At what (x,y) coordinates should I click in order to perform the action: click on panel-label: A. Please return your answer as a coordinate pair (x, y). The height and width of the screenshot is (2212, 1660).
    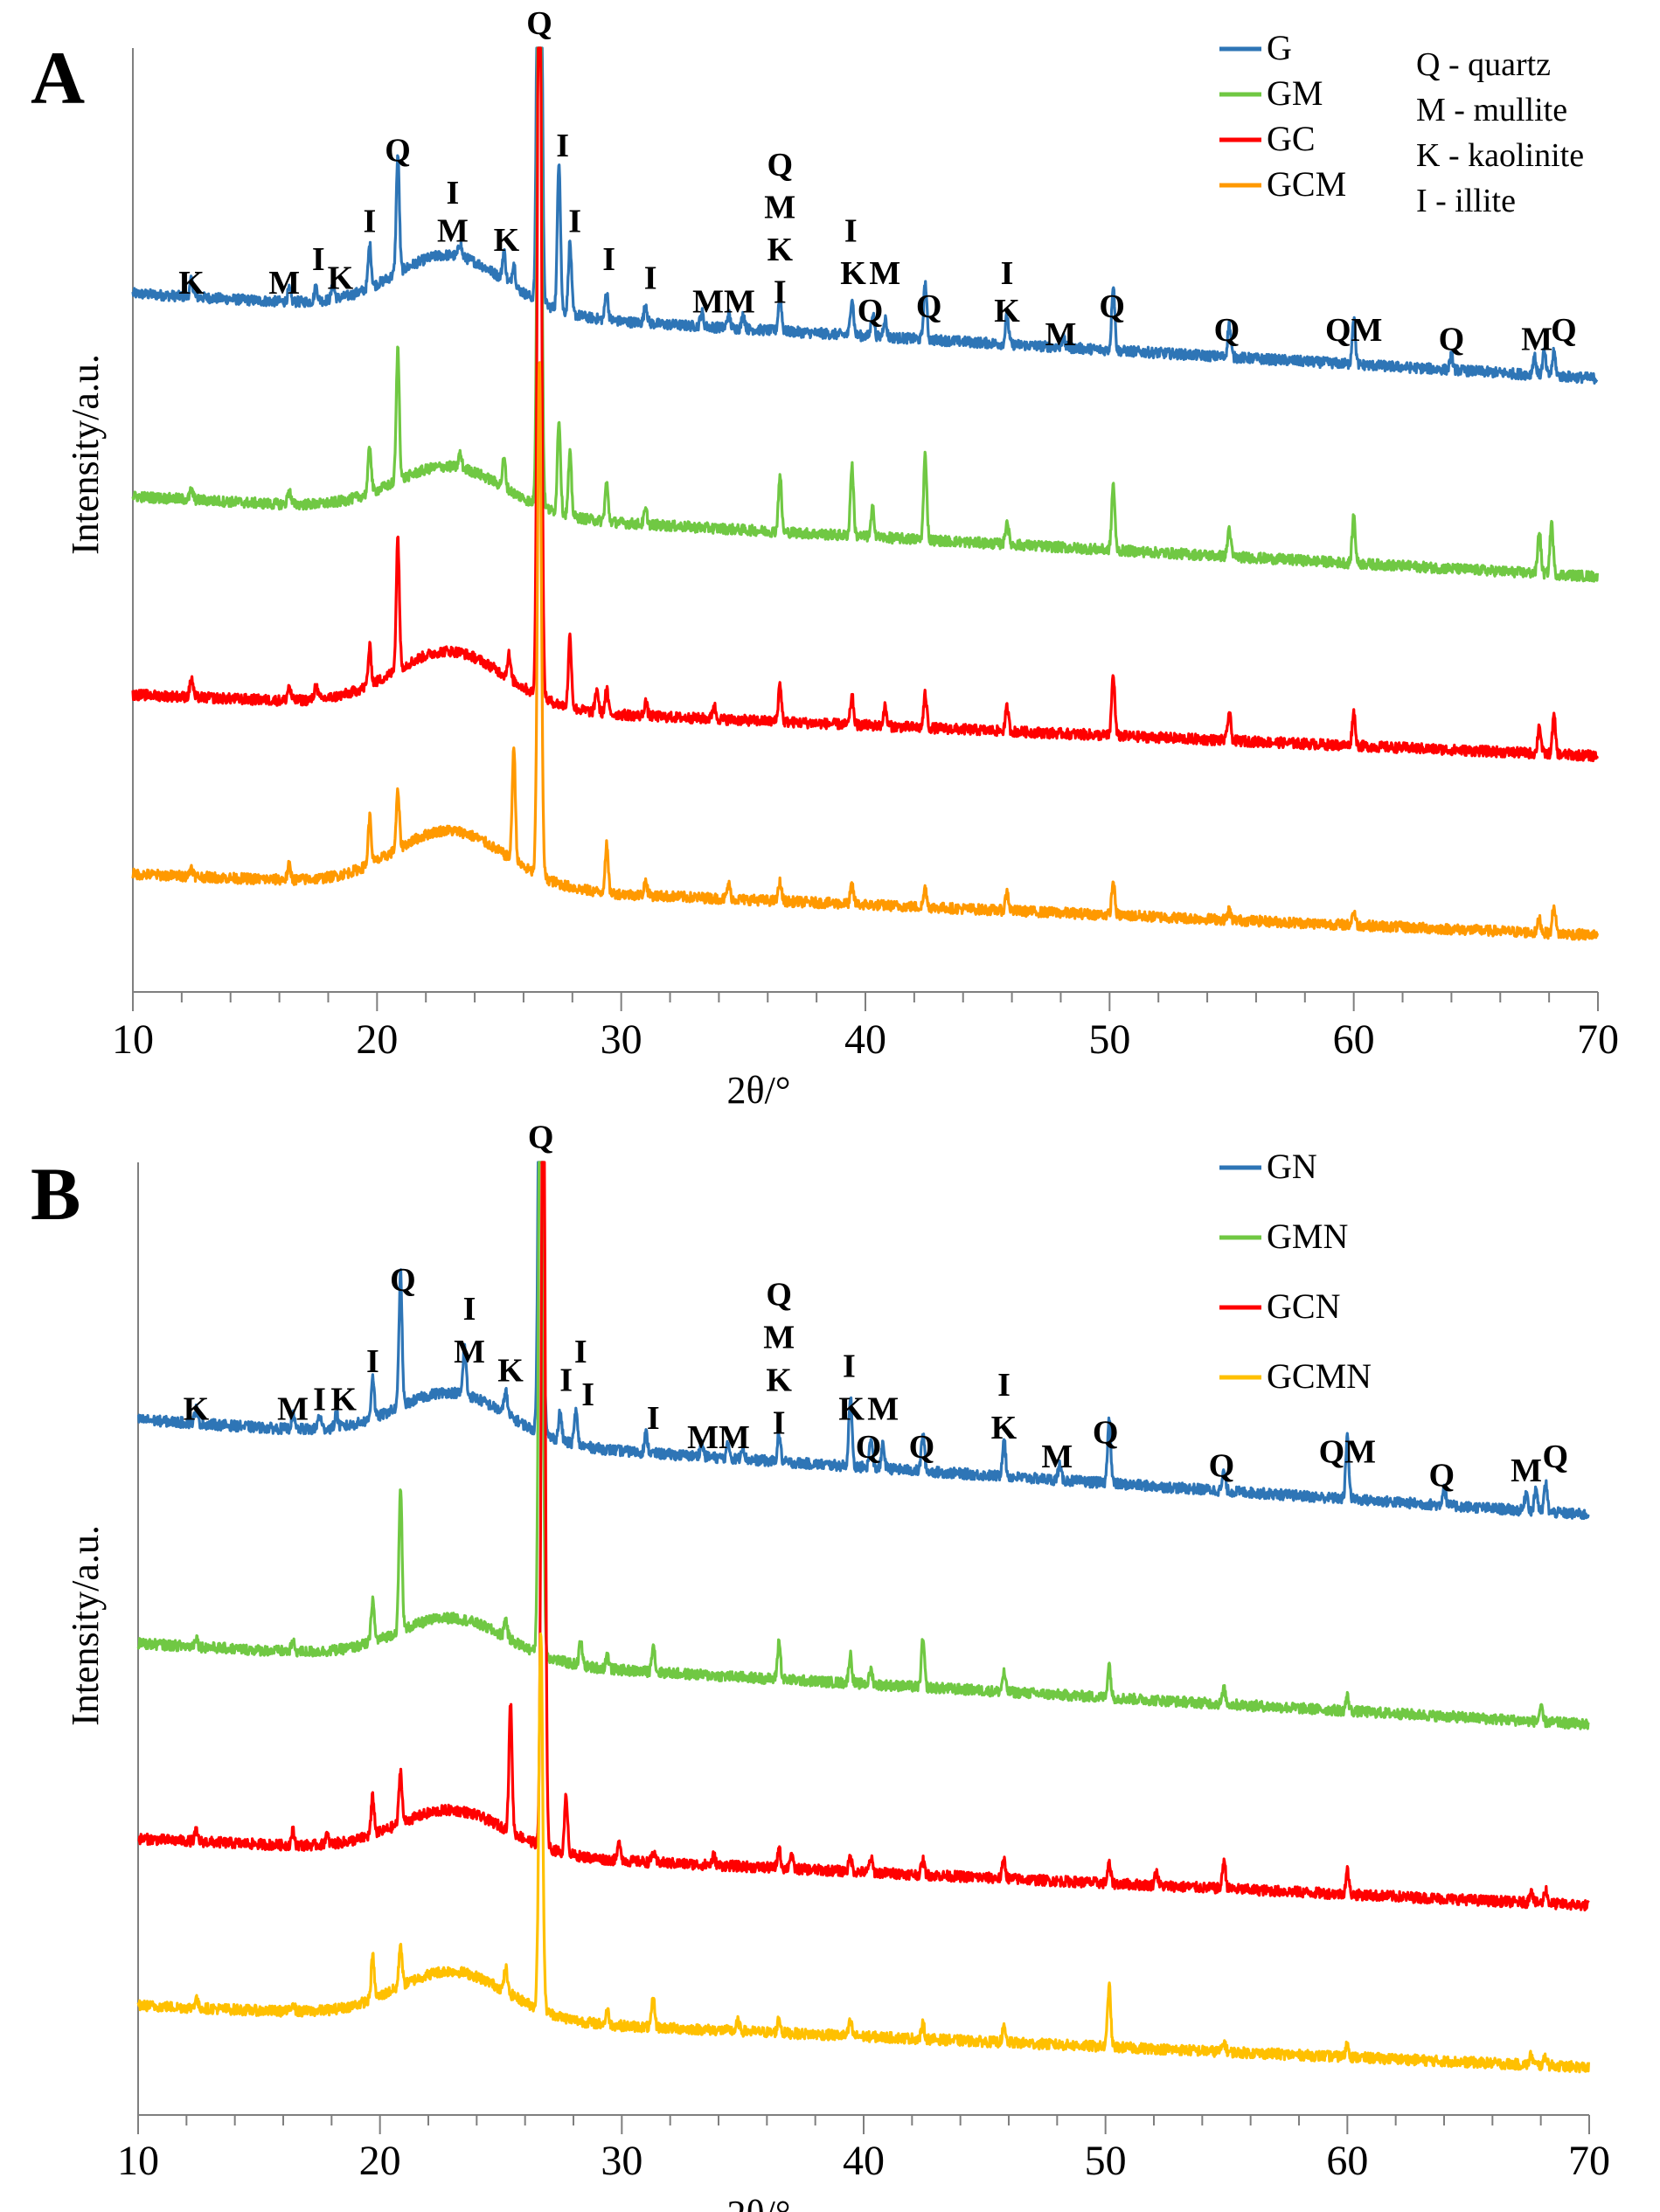
    Looking at the image, I should click on (58, 78).